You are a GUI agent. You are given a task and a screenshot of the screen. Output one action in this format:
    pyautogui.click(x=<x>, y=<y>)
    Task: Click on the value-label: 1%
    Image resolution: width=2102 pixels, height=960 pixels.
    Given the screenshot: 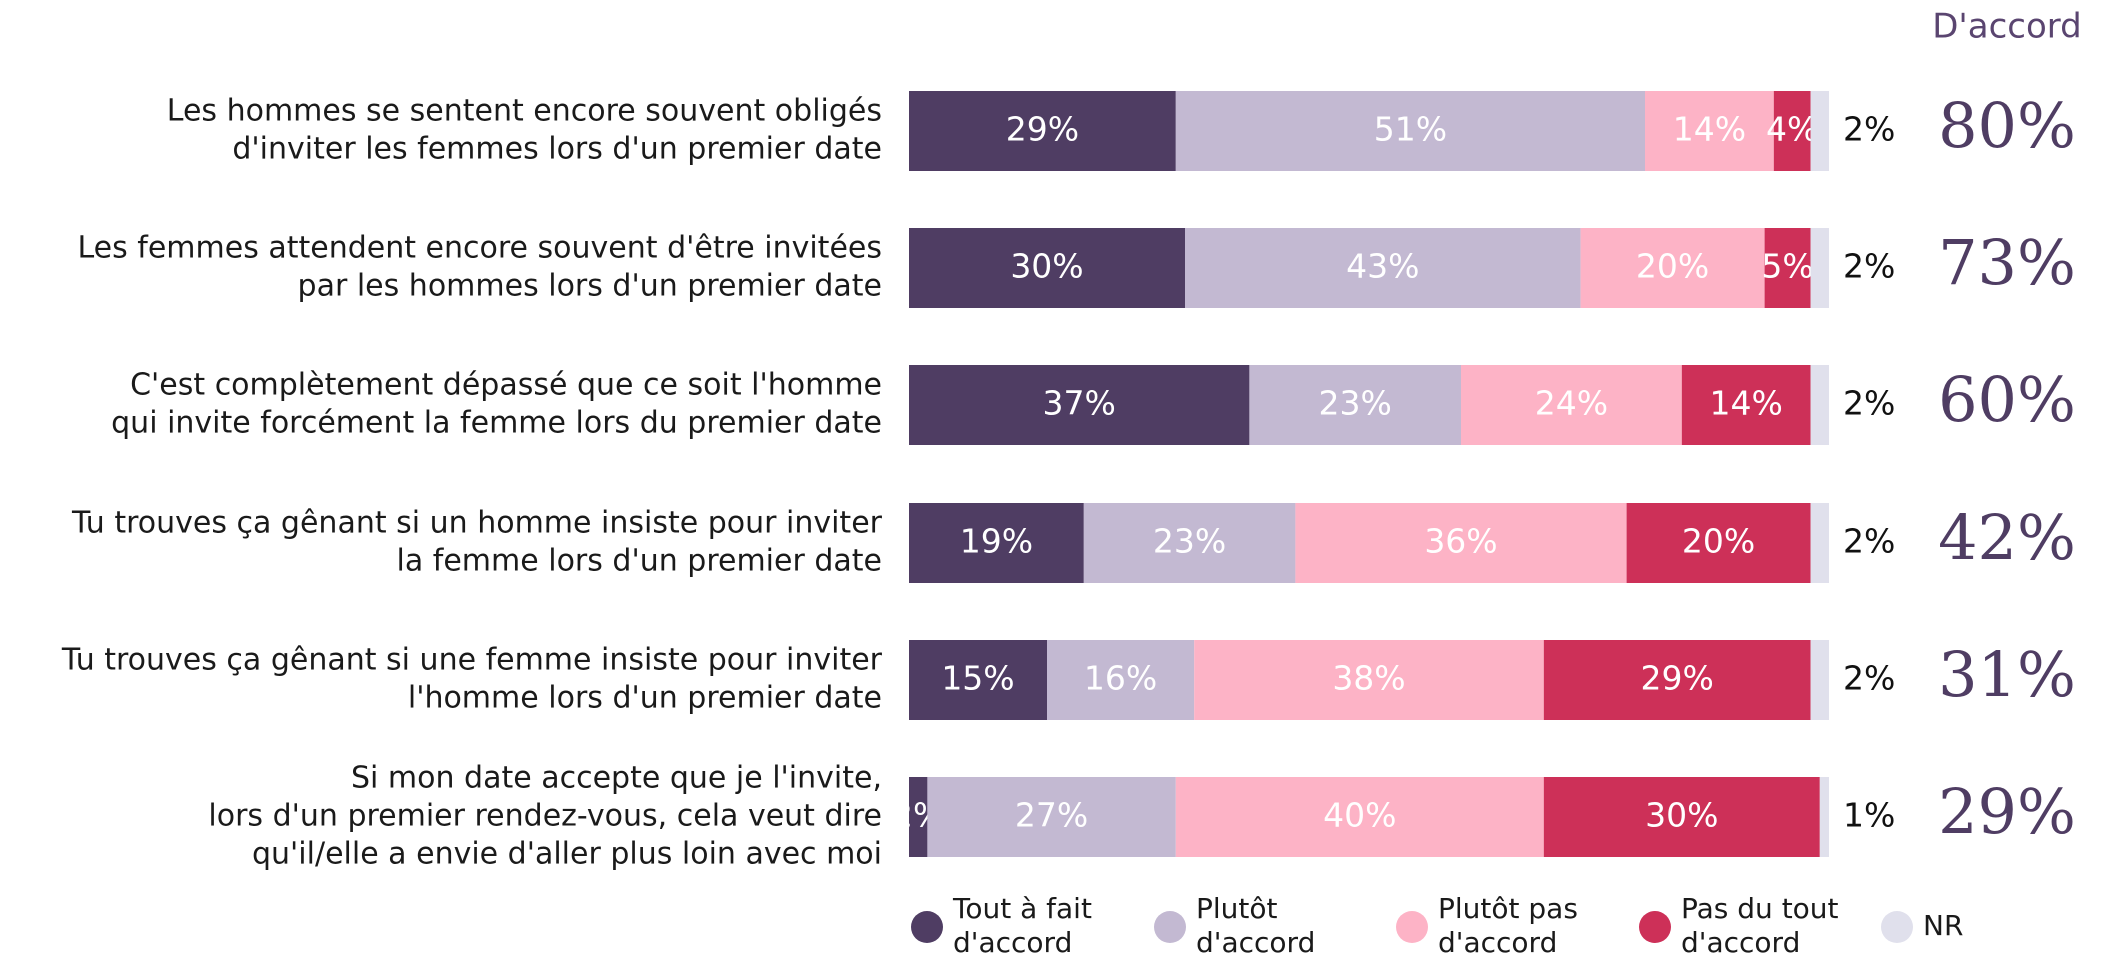 What is the action you would take?
    pyautogui.click(x=1869, y=815)
    